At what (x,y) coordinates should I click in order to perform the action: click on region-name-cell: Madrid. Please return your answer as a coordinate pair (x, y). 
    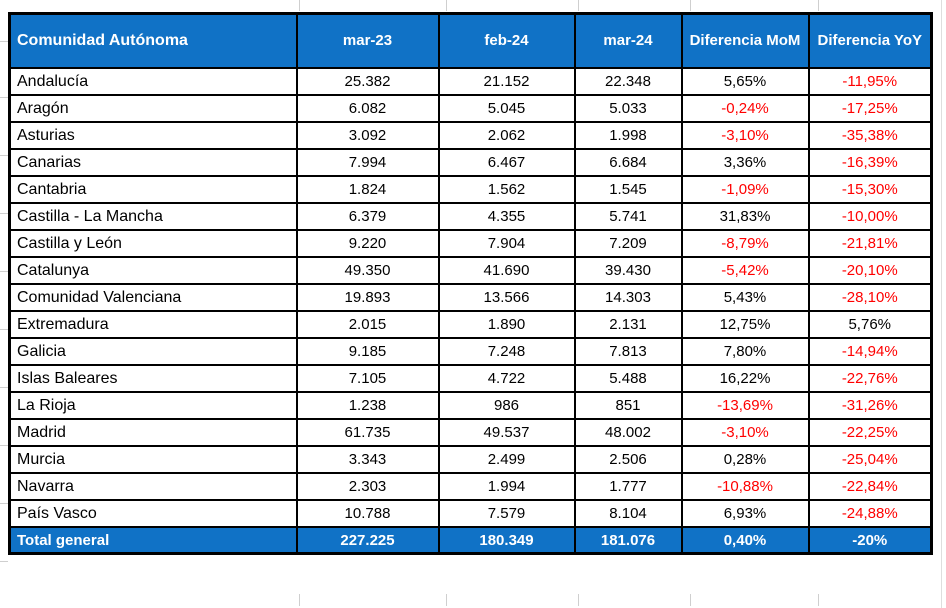
    Looking at the image, I should click on (153, 432).